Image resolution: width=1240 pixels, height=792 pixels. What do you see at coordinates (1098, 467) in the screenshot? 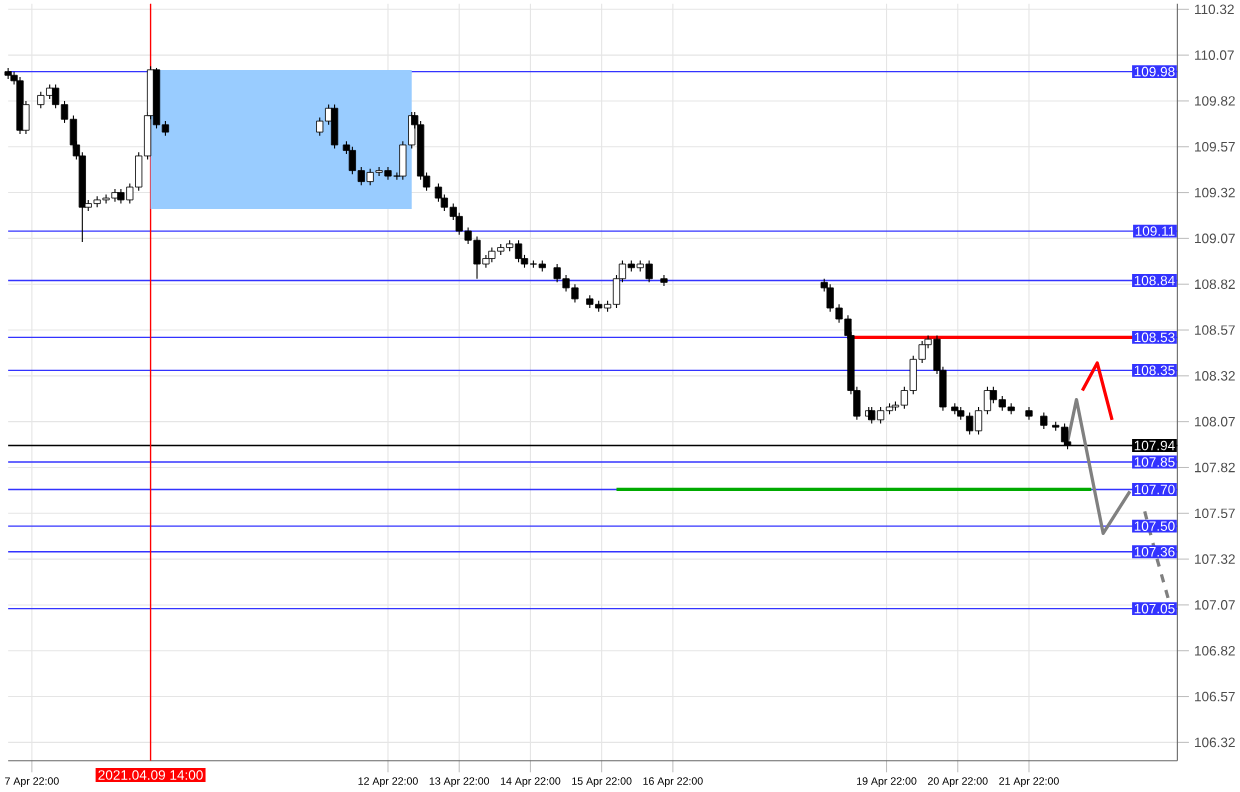
I see `line-series` at bounding box center [1098, 467].